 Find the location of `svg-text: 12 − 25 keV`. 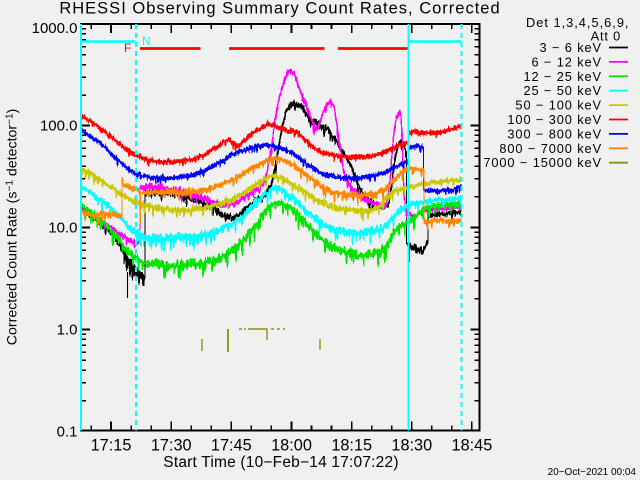

svg-text: 12 − 25 keV is located at coordinates (562, 76).